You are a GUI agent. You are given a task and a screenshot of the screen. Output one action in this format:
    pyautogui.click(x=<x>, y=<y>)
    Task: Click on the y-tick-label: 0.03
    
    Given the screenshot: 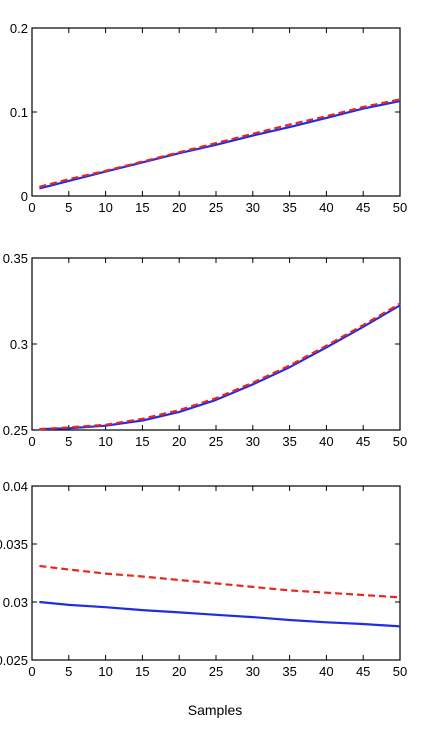 What is the action you would take?
    pyautogui.click(x=15, y=602)
    